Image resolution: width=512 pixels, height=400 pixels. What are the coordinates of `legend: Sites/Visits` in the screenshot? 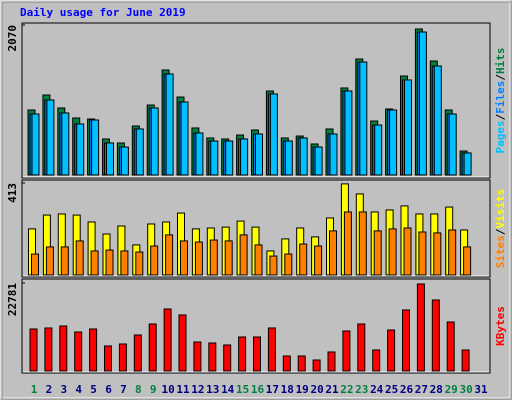 It's located at (500, 229).